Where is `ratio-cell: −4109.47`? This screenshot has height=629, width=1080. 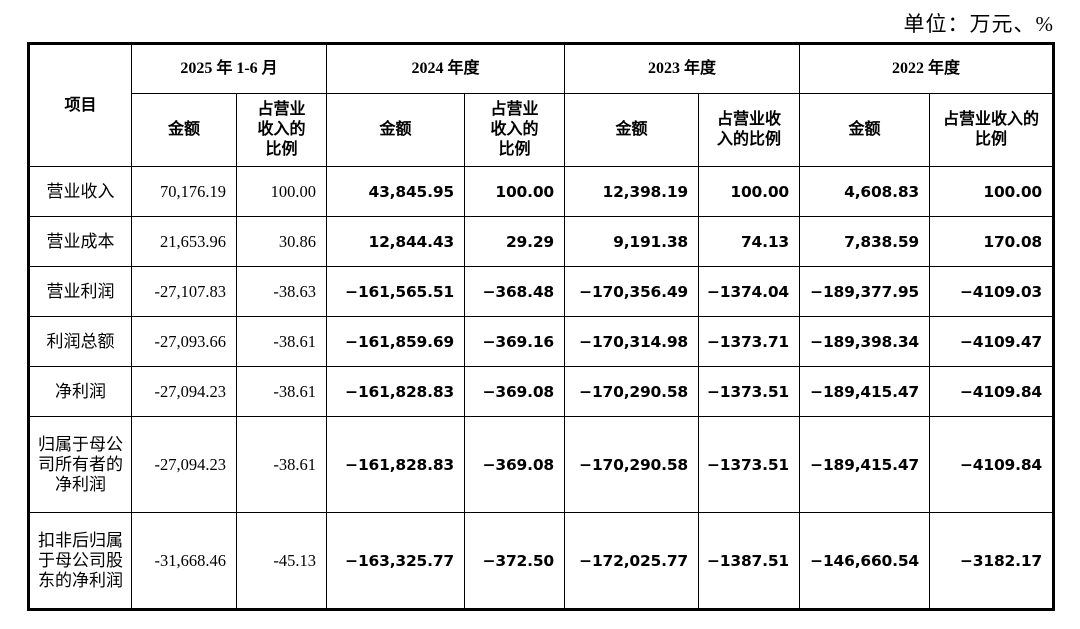
ratio-cell: −4109.47 is located at coordinates (991, 341).